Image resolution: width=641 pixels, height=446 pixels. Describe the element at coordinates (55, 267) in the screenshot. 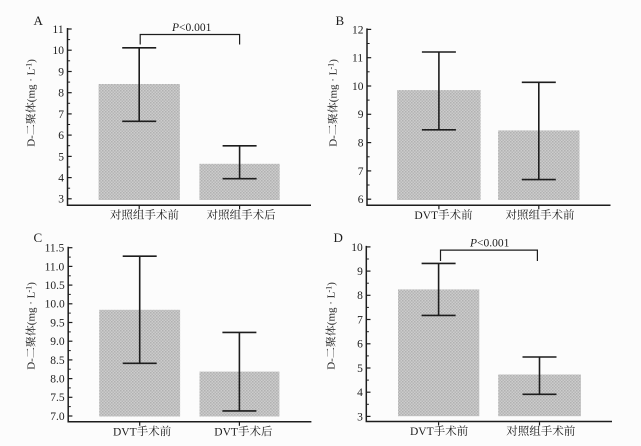

I see `svg-text: 11.0` at that location.